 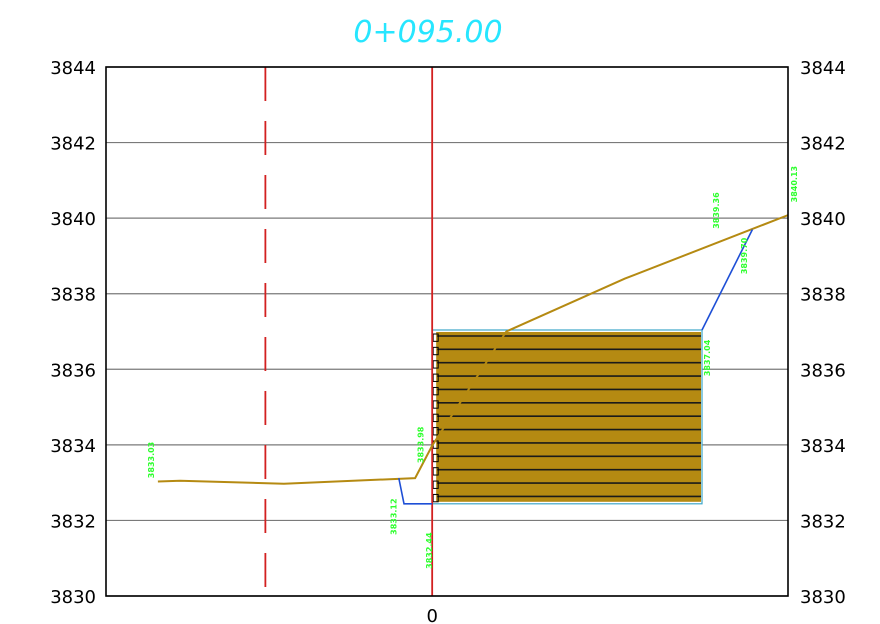 I want to click on y-tick-left-3842: 3842, so click(x=73, y=144).